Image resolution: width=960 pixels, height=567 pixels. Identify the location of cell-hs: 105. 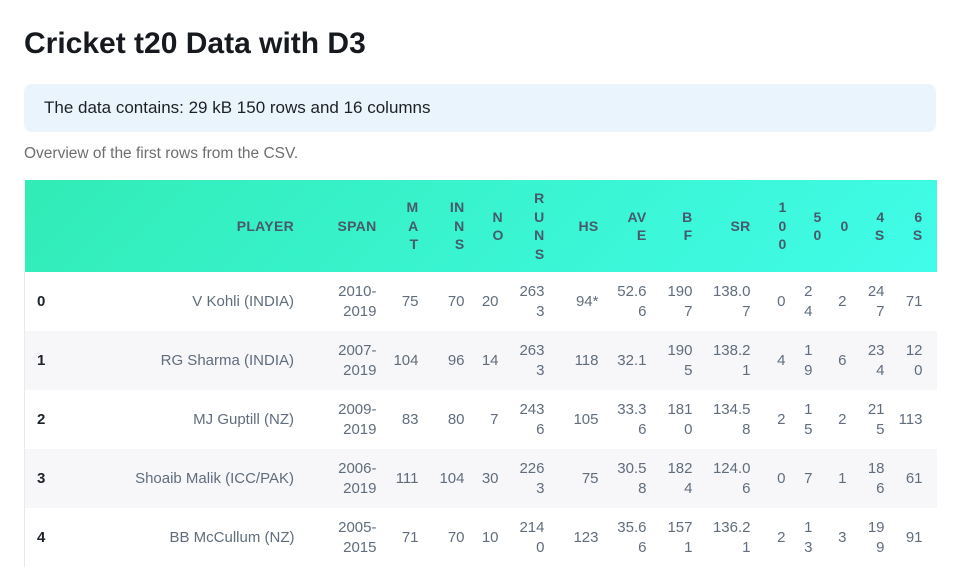
(586, 419).